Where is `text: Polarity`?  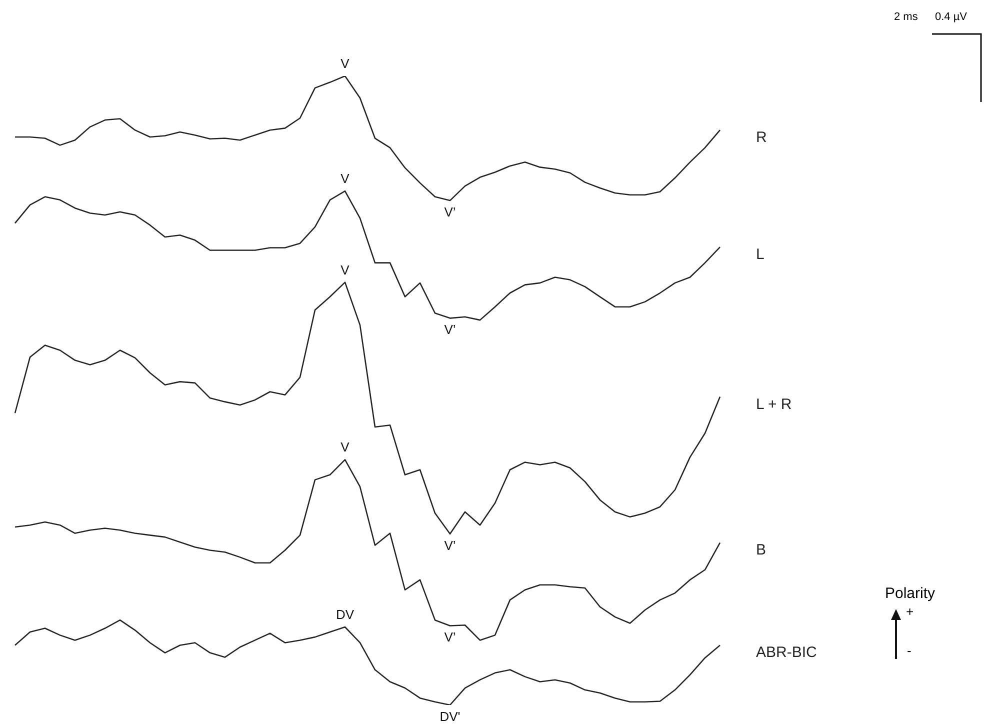
text: Polarity is located at coordinates (910, 593).